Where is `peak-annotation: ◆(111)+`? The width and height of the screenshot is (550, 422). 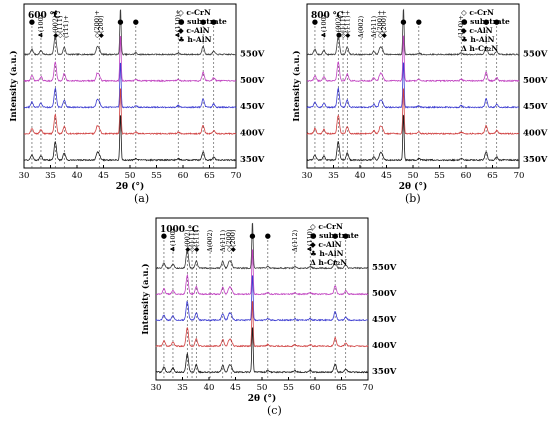 peak-annotation: ◆(111)+ is located at coordinates (347, 24).